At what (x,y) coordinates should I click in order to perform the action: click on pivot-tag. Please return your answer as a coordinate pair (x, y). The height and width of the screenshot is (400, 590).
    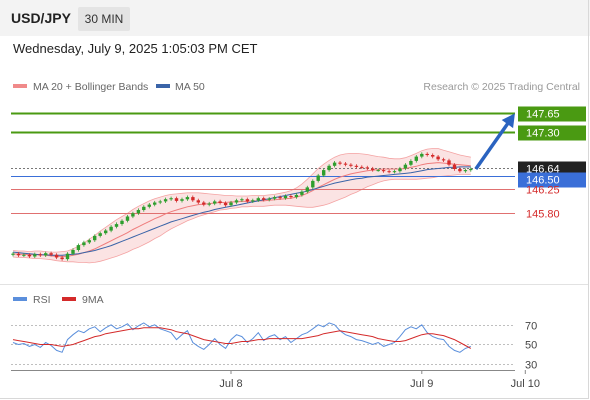
    Looking at the image, I should click on (552, 180).